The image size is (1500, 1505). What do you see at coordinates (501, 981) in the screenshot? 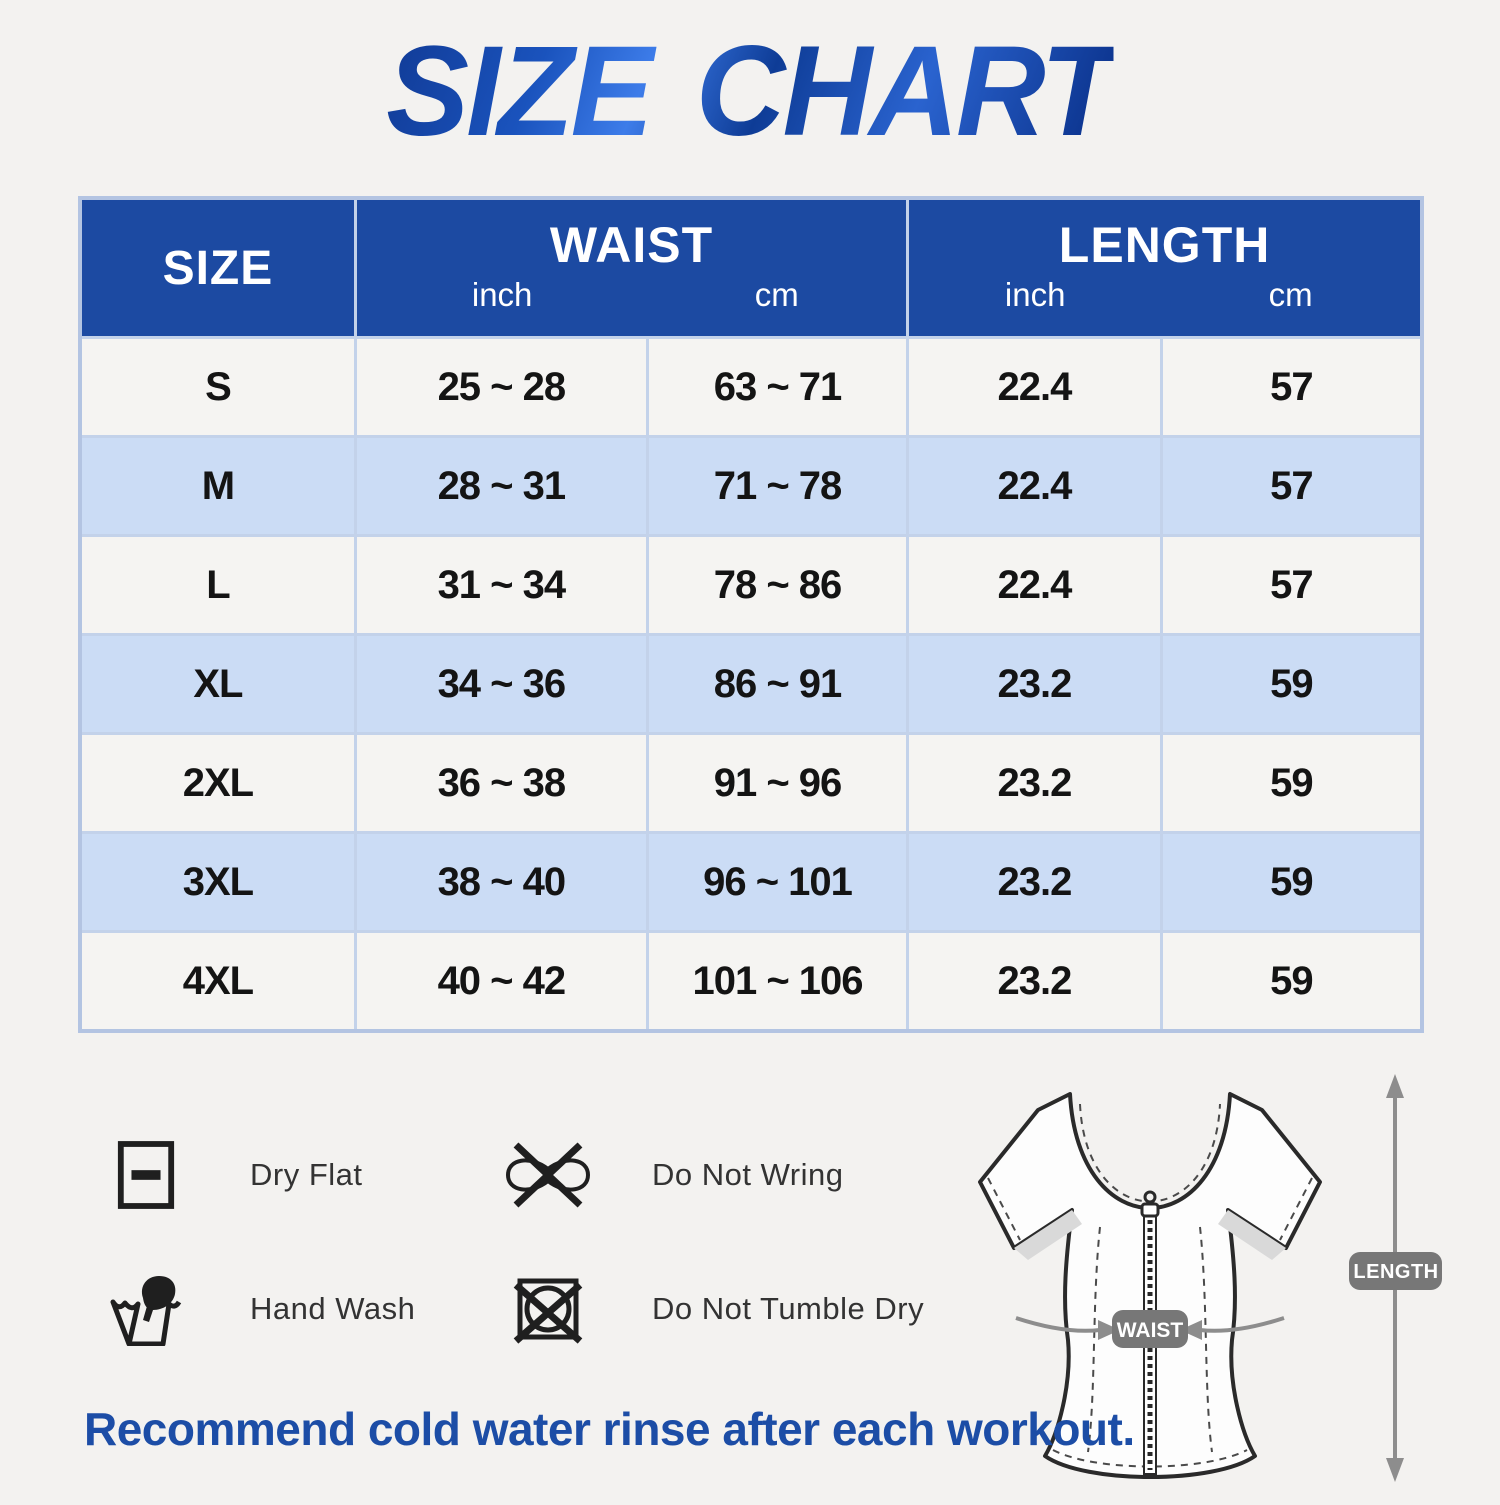
I see `waist-inch-cell: 40 ~ 42` at bounding box center [501, 981].